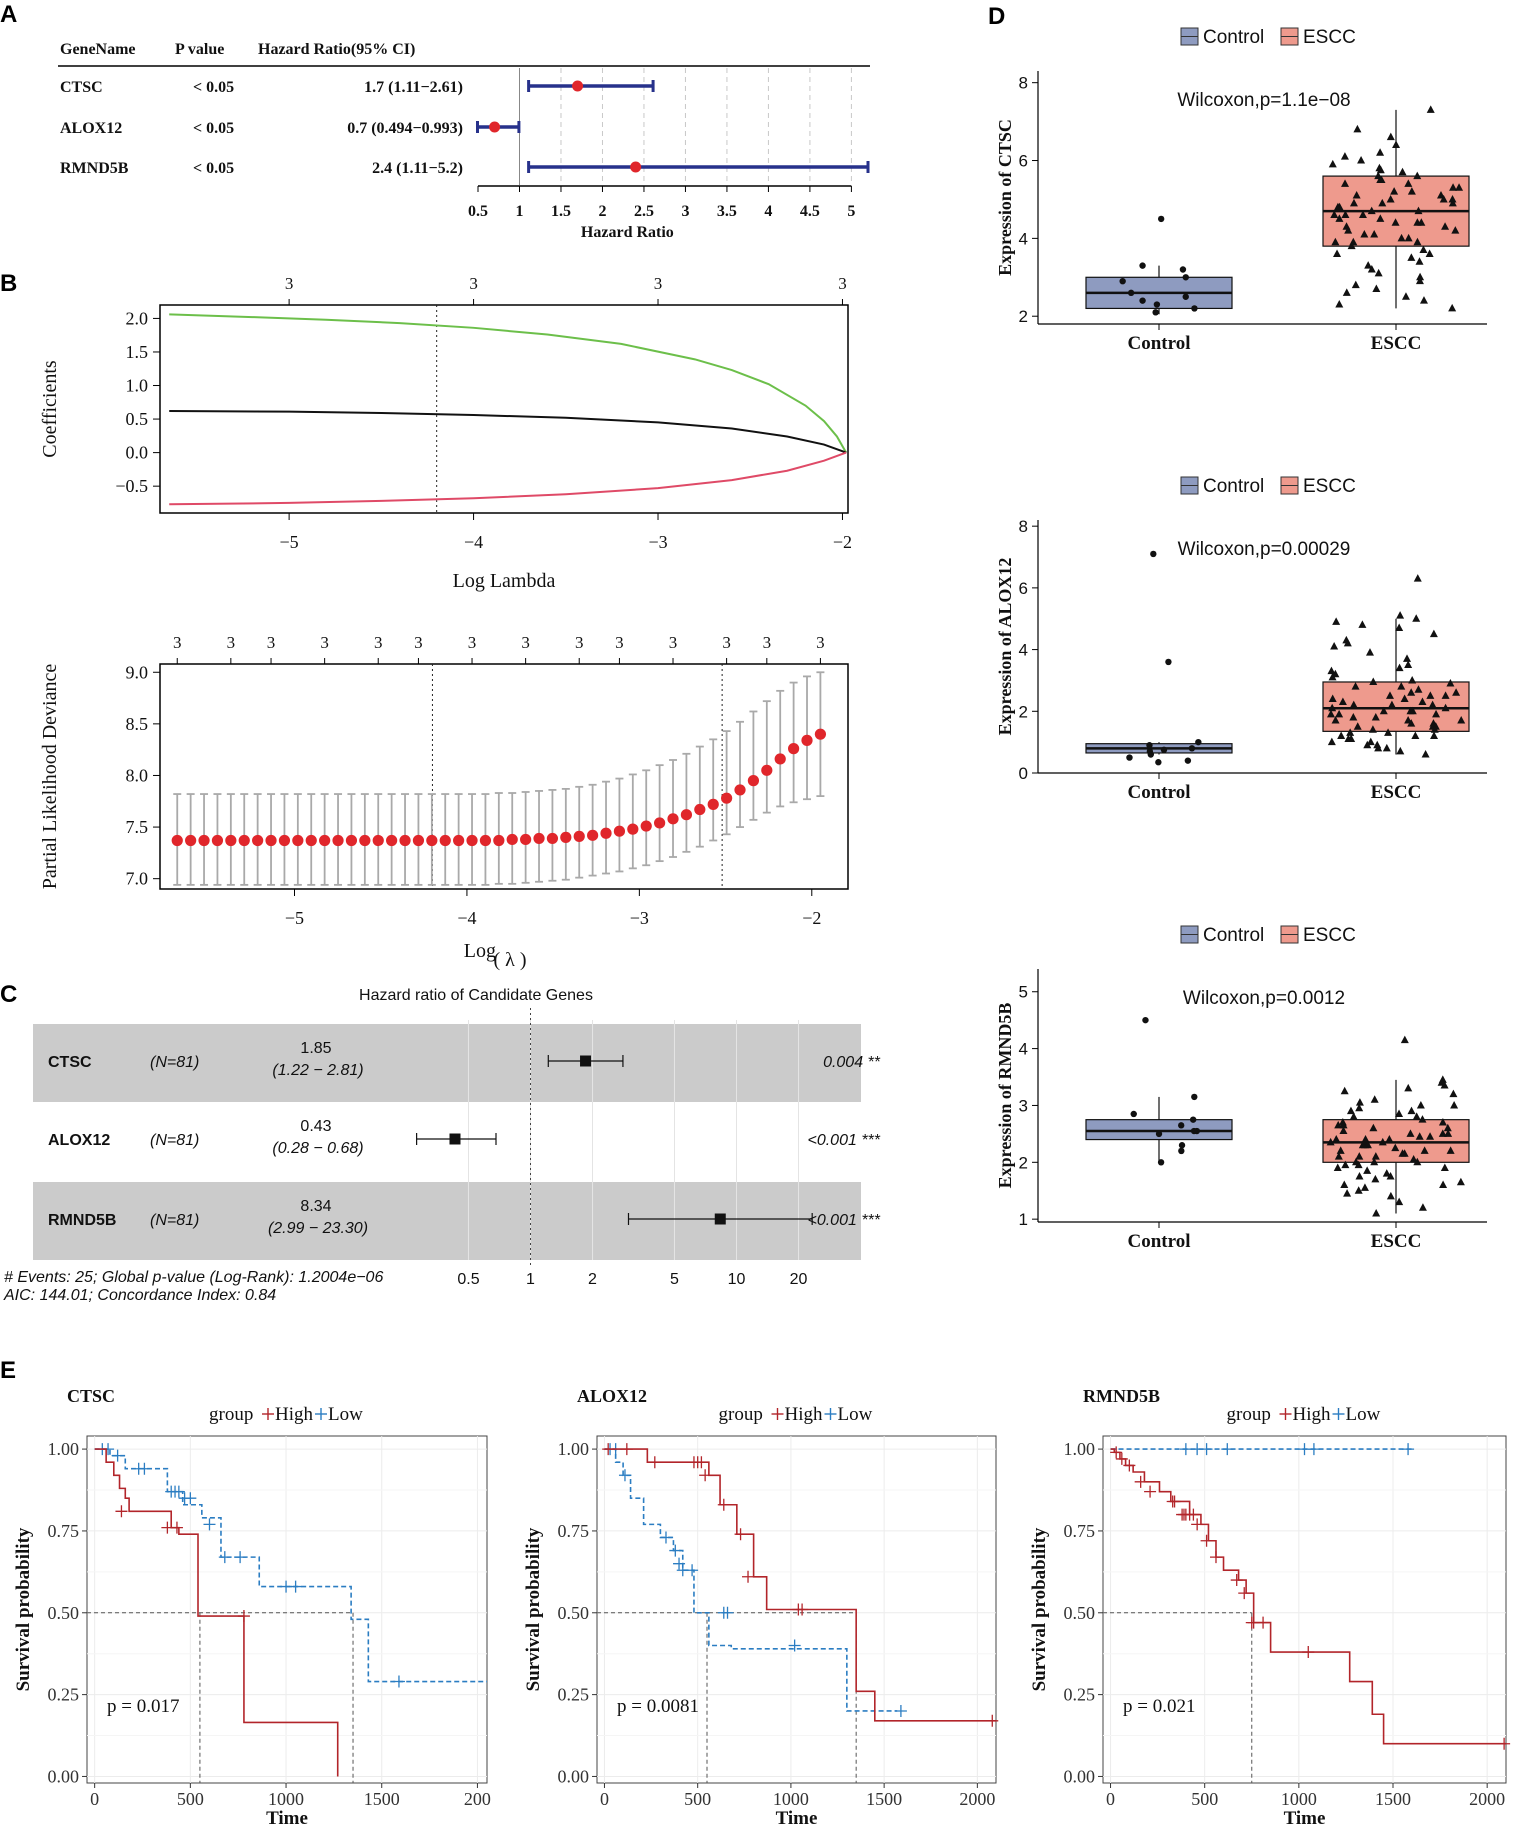 This screenshot has height=1829, width=1523. What do you see at coordinates (50, 409) in the screenshot?
I see `y-axis-title: Coefficients` at bounding box center [50, 409].